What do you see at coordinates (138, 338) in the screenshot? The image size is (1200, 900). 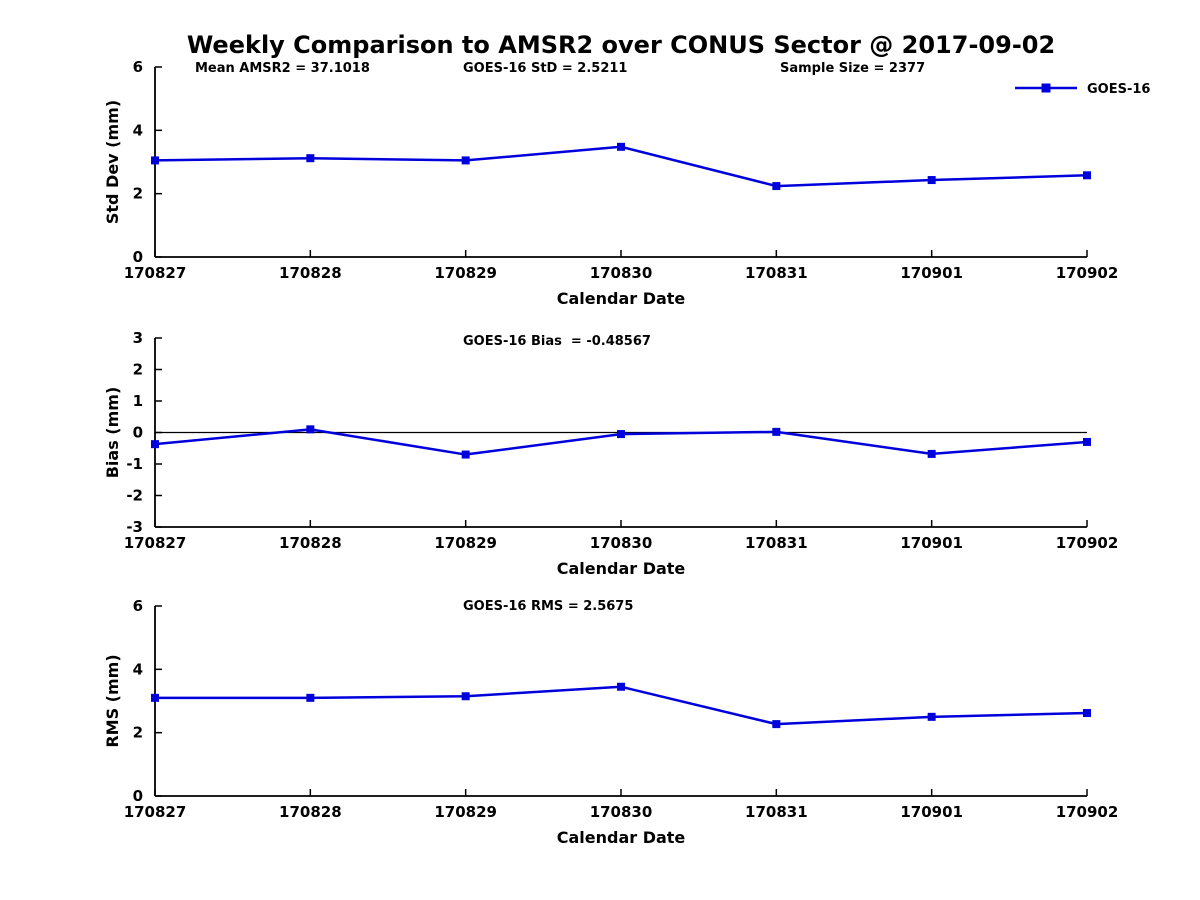 I see `y-tick-label: 3` at bounding box center [138, 338].